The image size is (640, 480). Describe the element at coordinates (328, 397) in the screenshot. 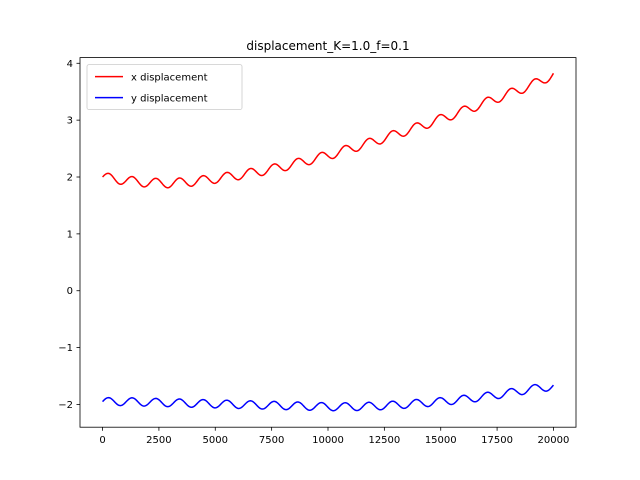

I see `series-line-y-displacement` at that location.